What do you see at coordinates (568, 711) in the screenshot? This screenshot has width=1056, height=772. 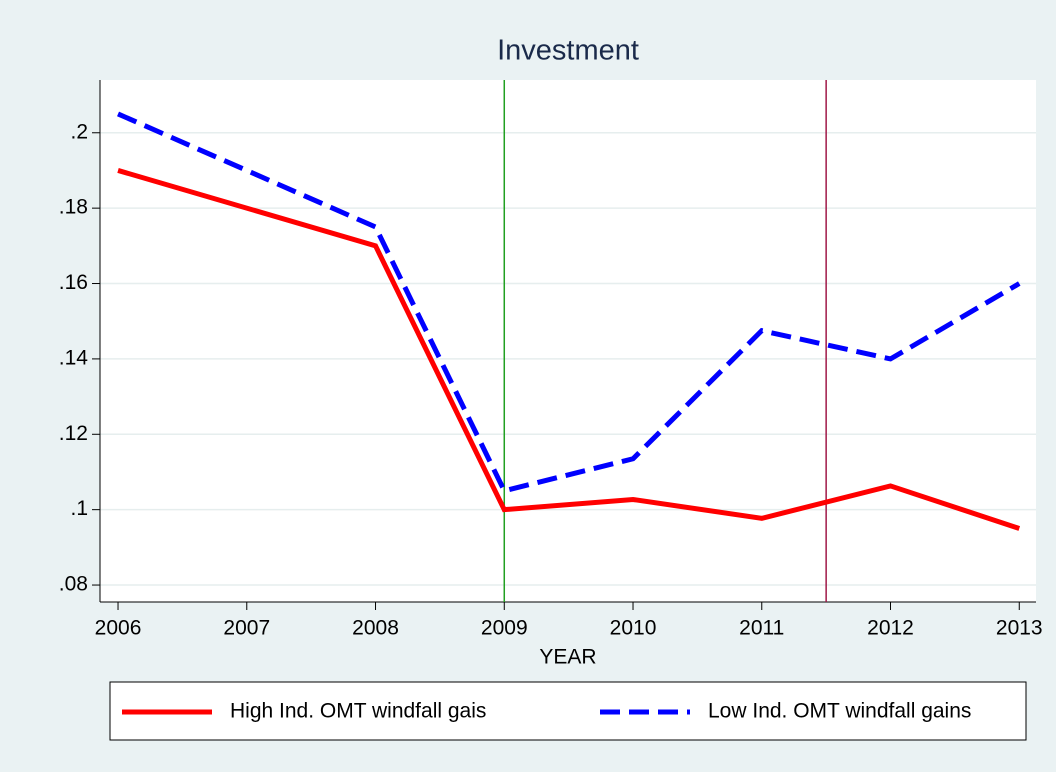 I see `legend` at bounding box center [568, 711].